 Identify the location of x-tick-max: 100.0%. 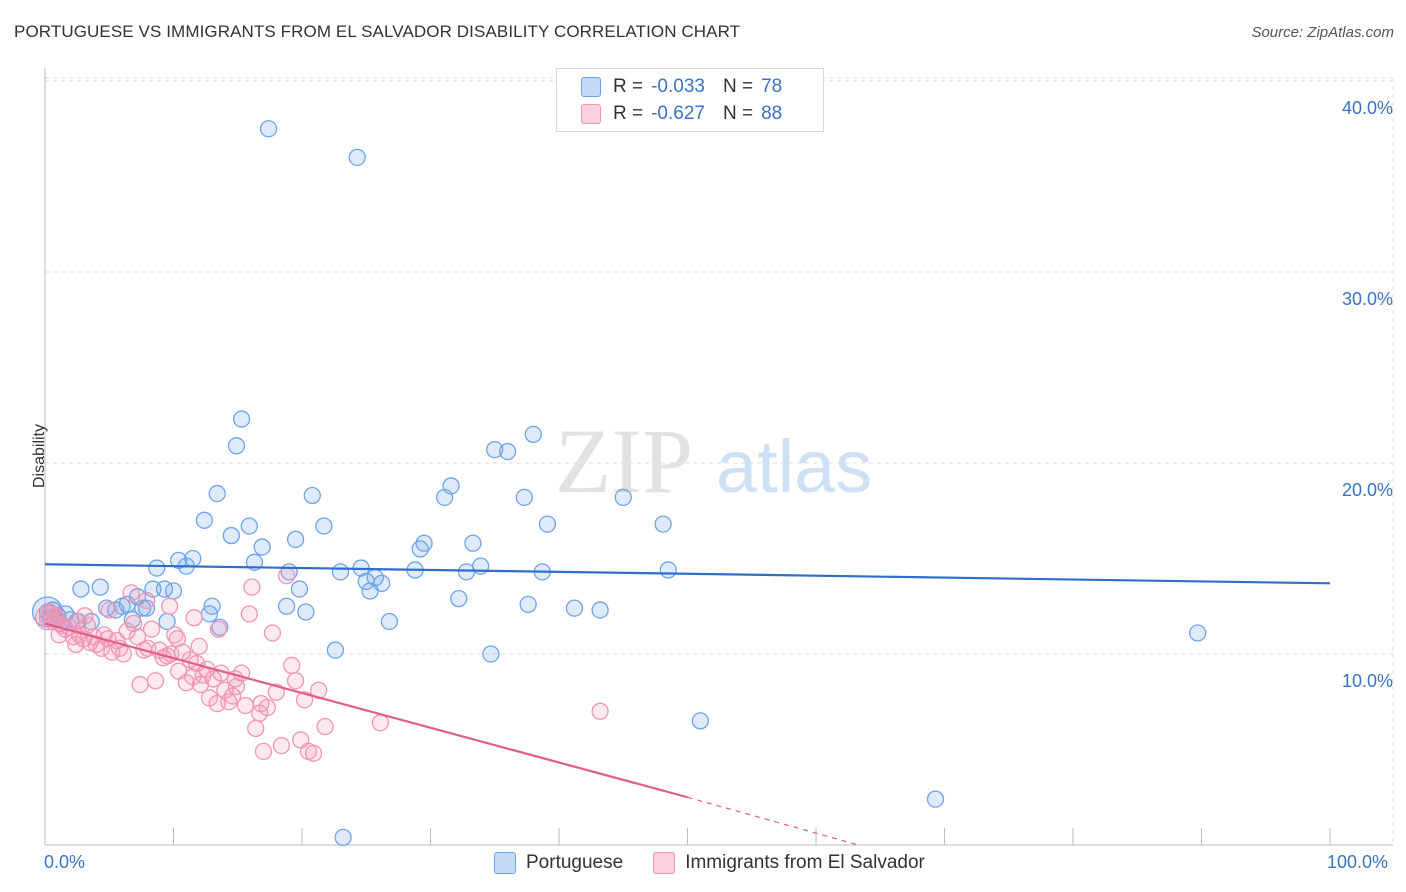
(1358, 862).